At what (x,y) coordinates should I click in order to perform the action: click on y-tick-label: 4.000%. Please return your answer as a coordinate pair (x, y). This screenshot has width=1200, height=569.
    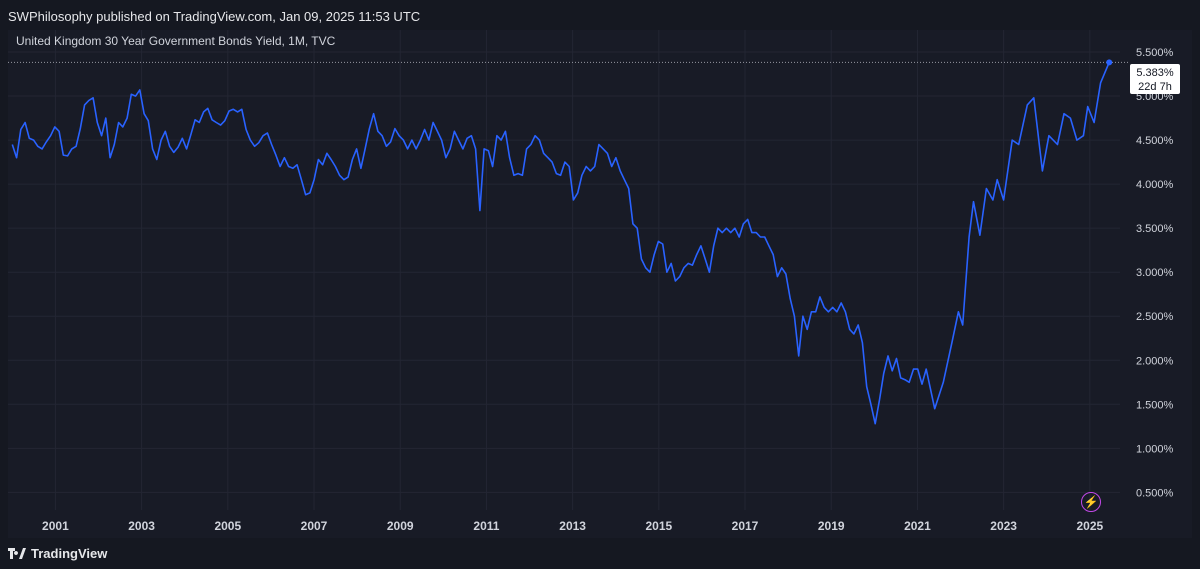
    Looking at the image, I should click on (1155, 185).